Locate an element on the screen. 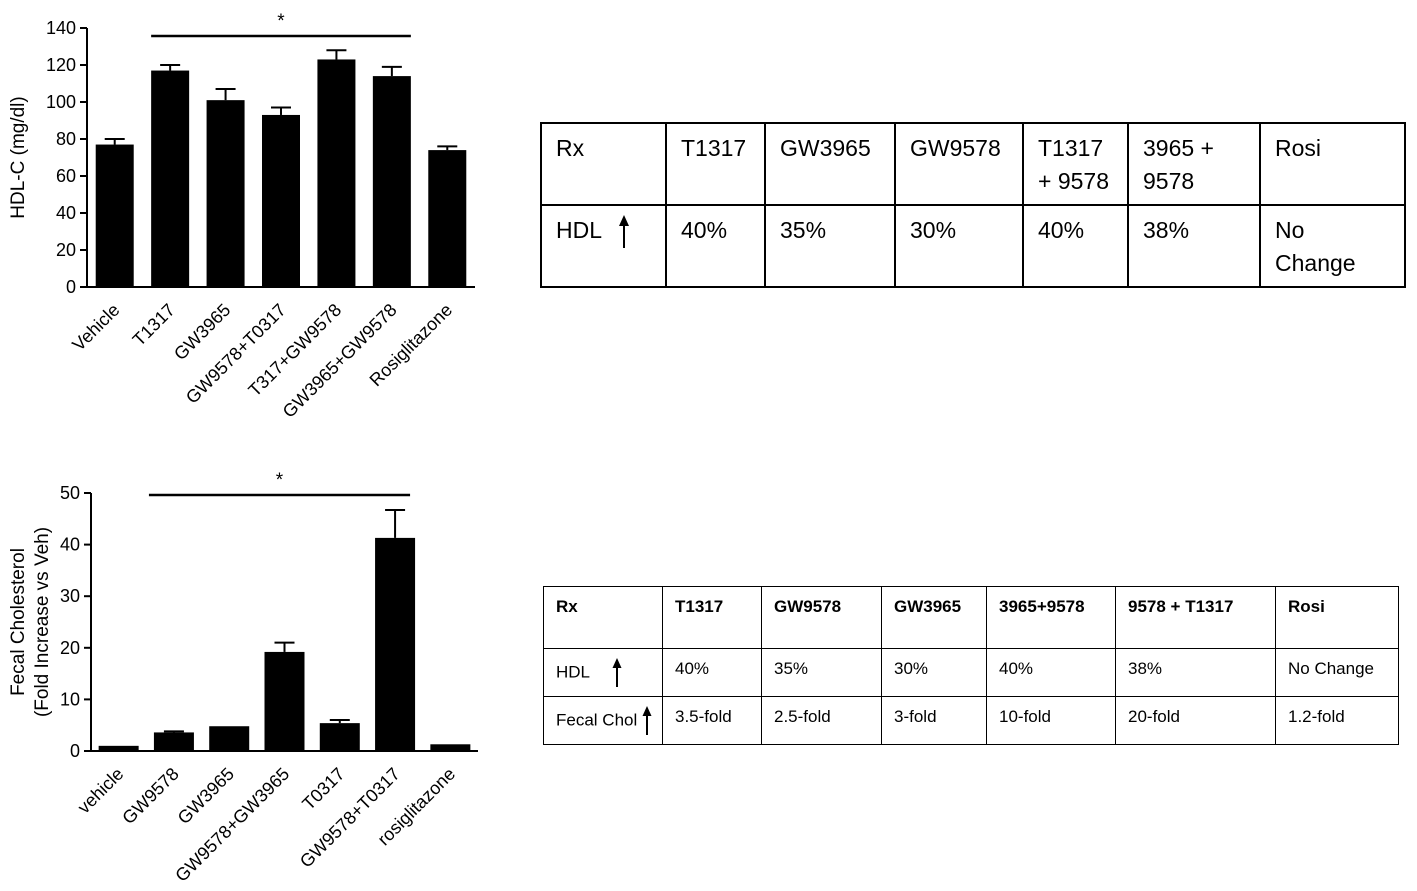 This screenshot has width=1417, height=891. y-tick-label: 80 is located at coordinates (66, 139).